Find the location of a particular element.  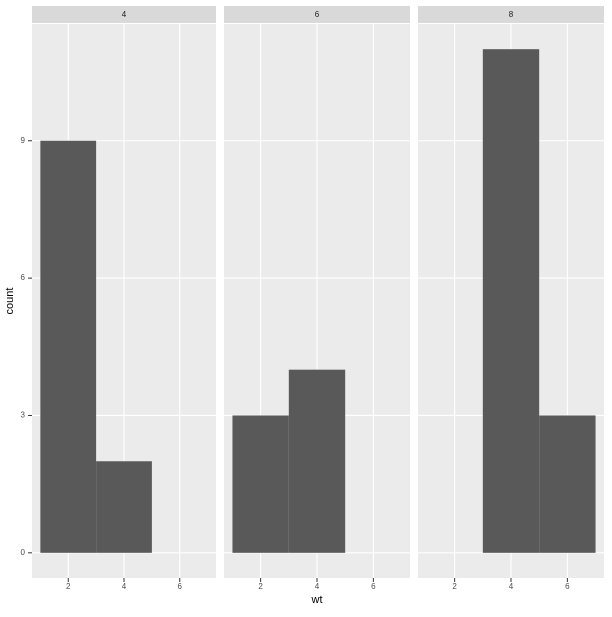

y-tick-label: 6 is located at coordinates (23, 277).